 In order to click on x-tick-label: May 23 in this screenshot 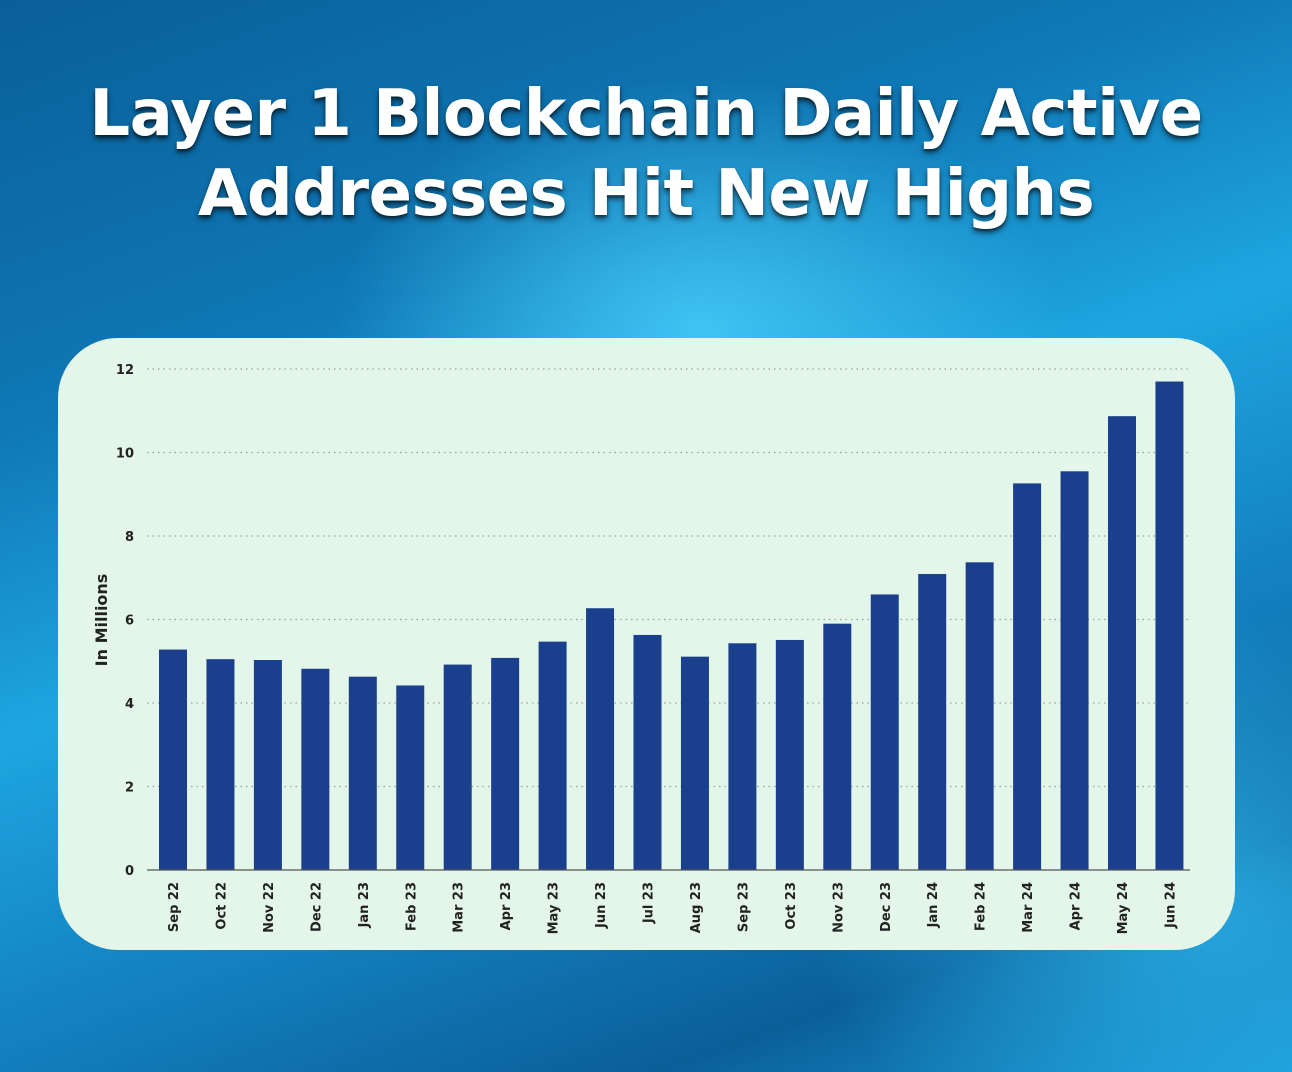, I will do `click(554, 908)`.